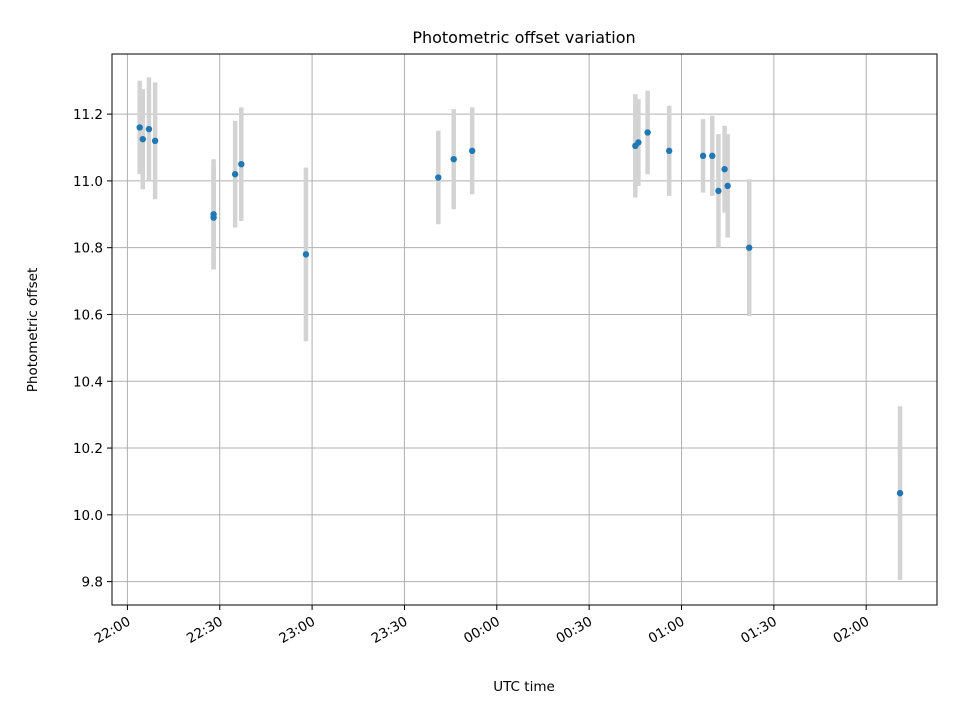 This screenshot has width=960, height=720. What do you see at coordinates (482, 630) in the screenshot?
I see `x-tick-label: 00:00` at bounding box center [482, 630].